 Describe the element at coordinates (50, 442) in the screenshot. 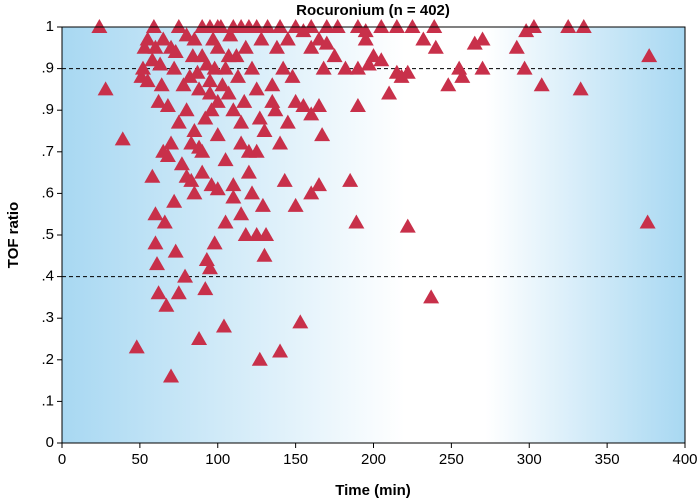

I see `y-tick-label: 0` at that location.